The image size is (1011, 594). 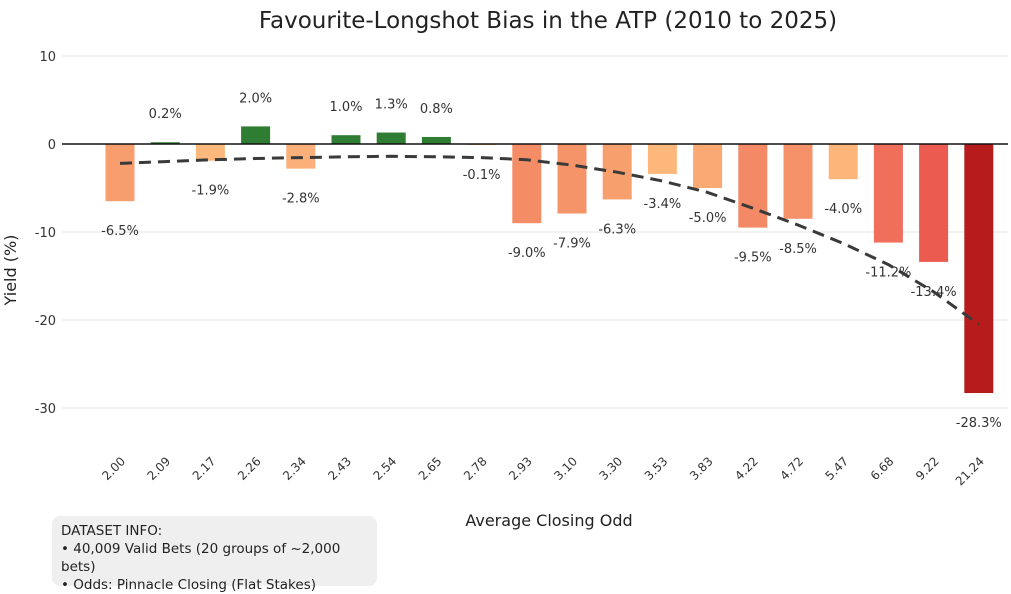 I want to click on data-label: -4.0%, so click(x=843, y=209).